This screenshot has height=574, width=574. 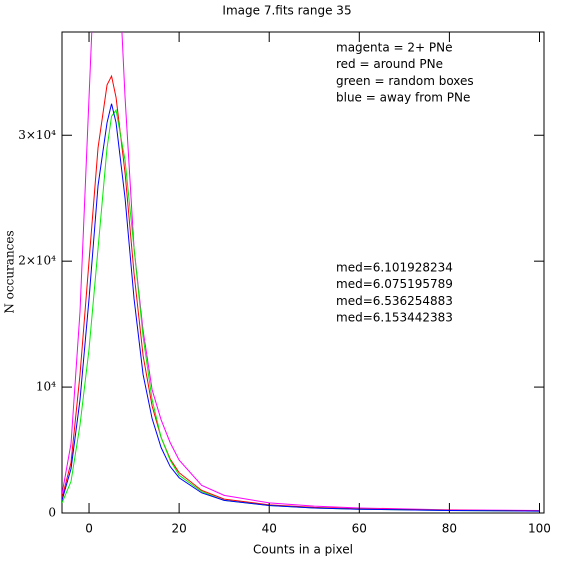 I want to click on chart-title: Image 7.fits range 35, so click(x=286, y=11).